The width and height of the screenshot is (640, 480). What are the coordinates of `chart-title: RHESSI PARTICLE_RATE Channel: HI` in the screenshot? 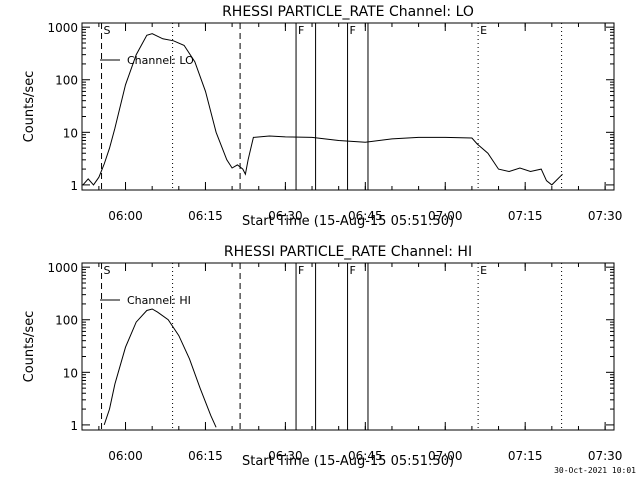 It's located at (348, 252).